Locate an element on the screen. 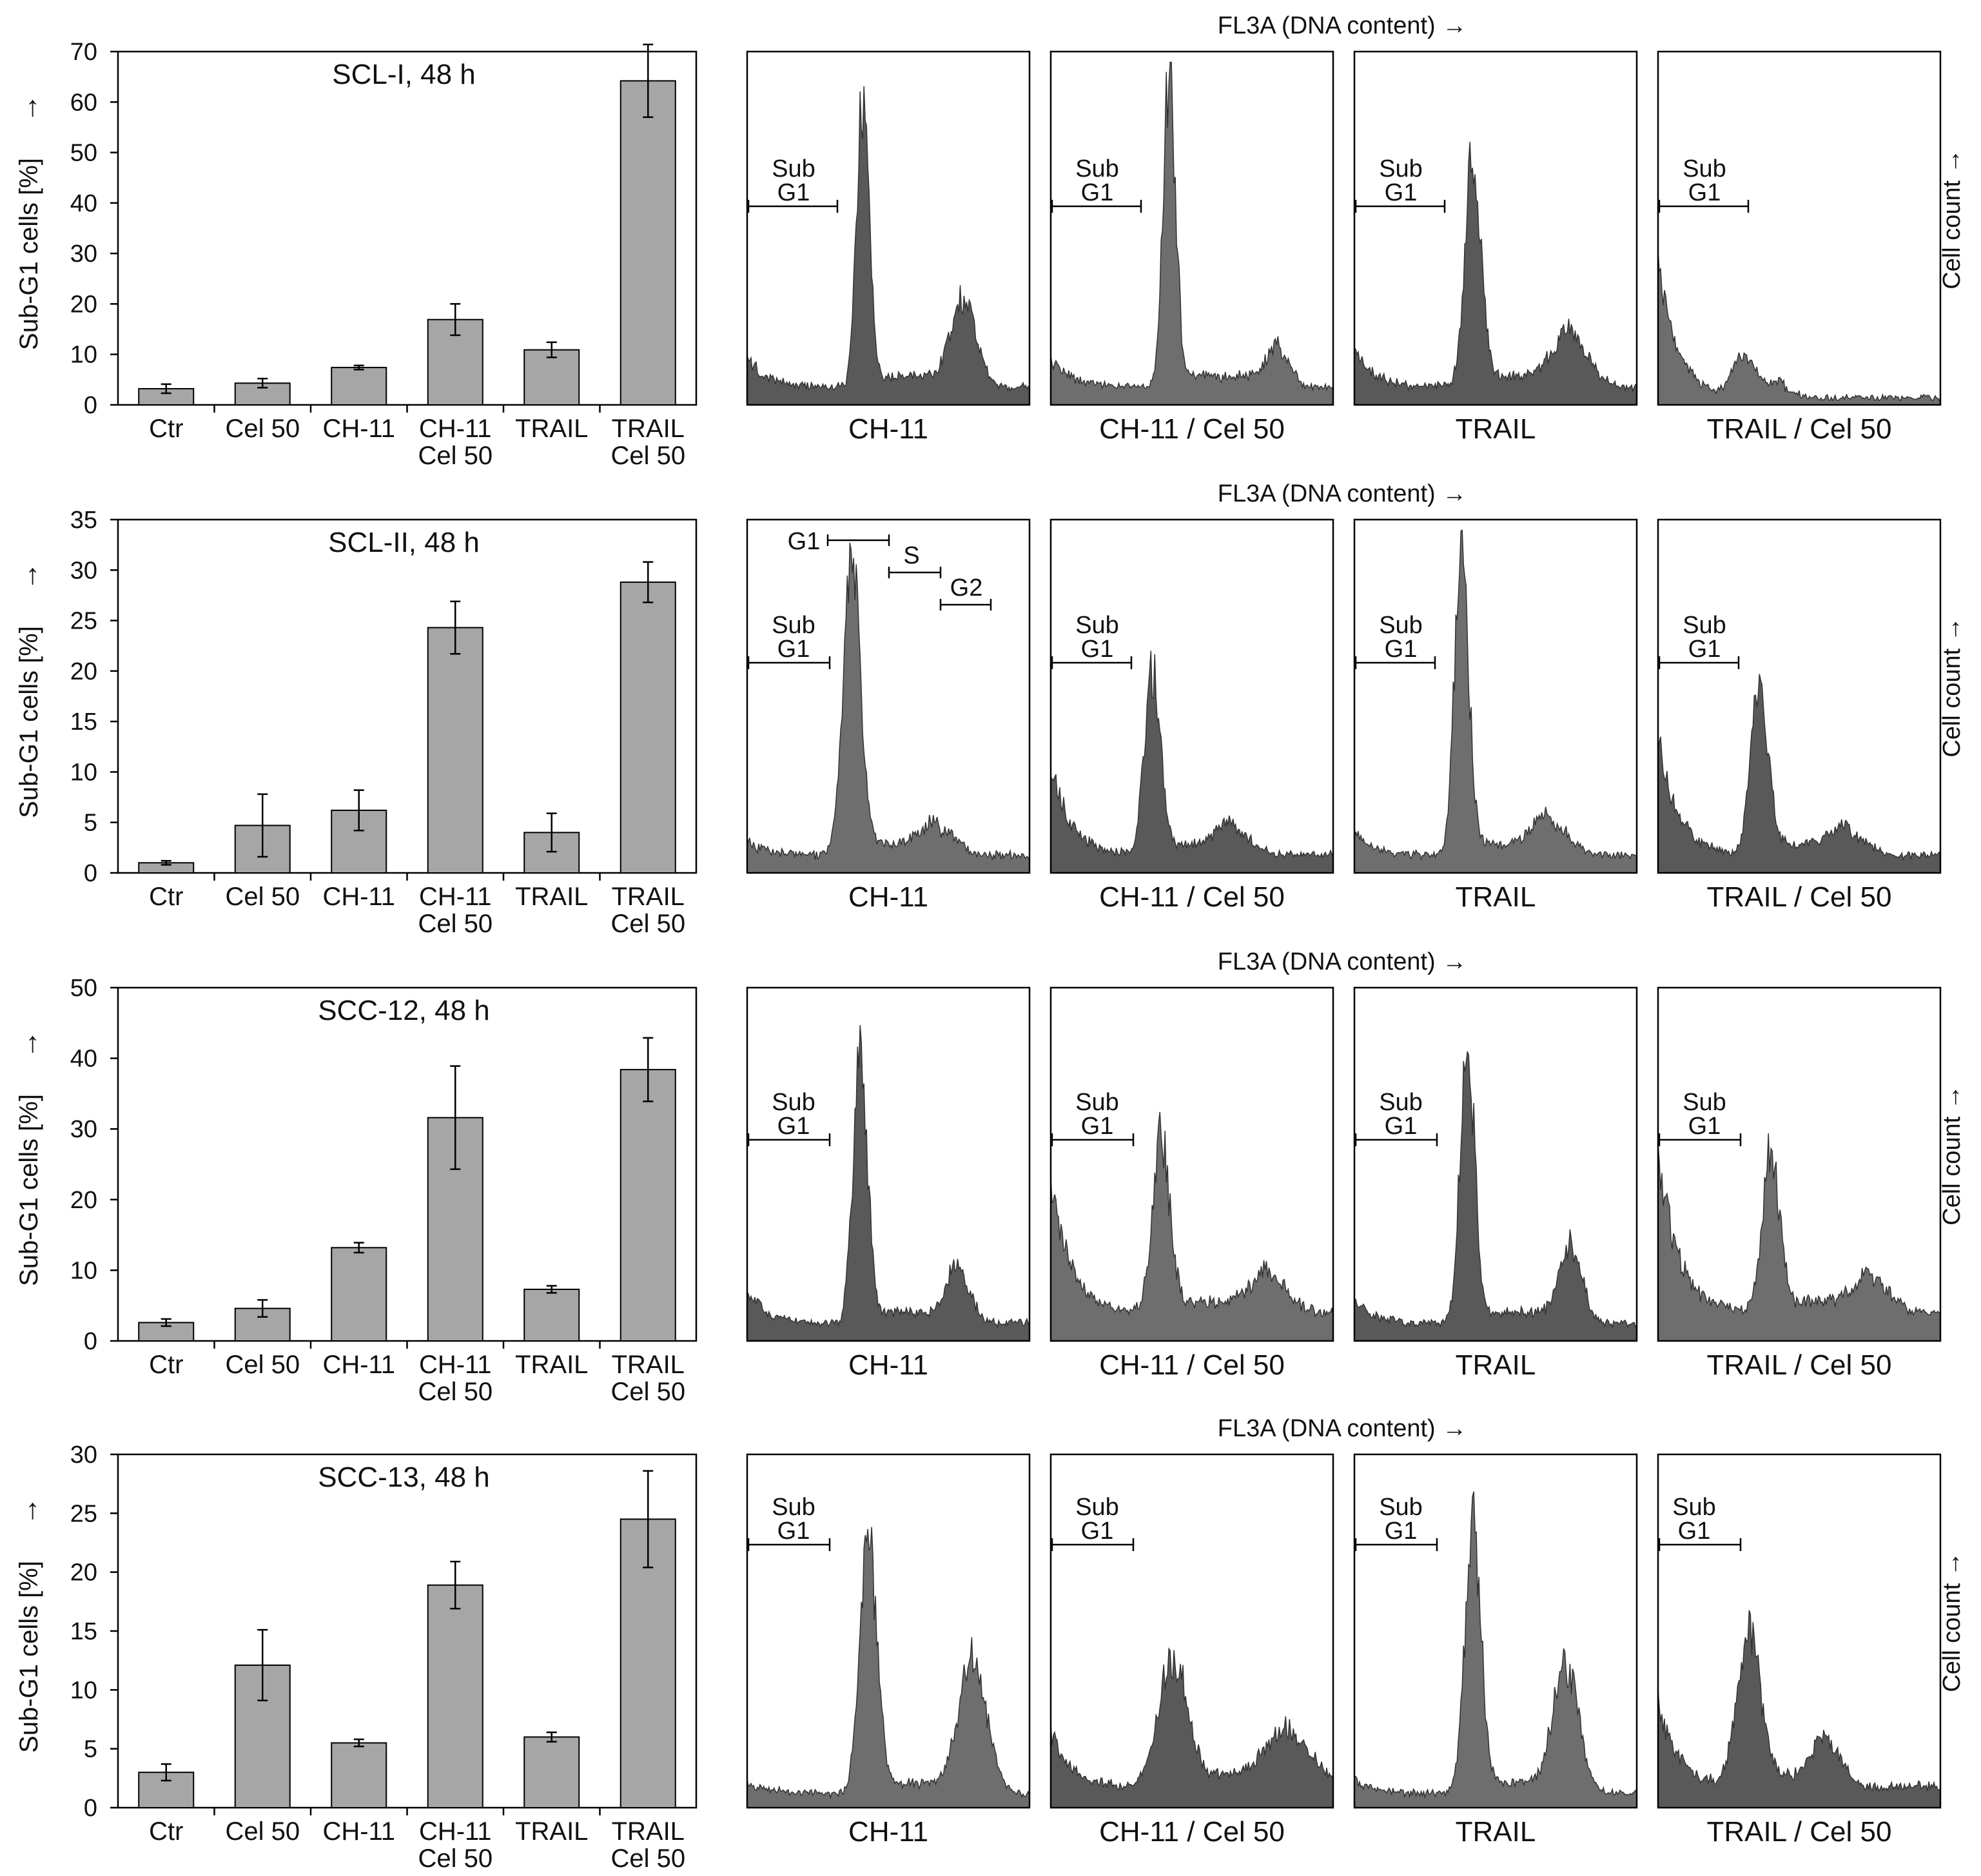 The width and height of the screenshot is (1981, 1876). chart-title: SCL-II, 48 h is located at coordinates (404, 542).